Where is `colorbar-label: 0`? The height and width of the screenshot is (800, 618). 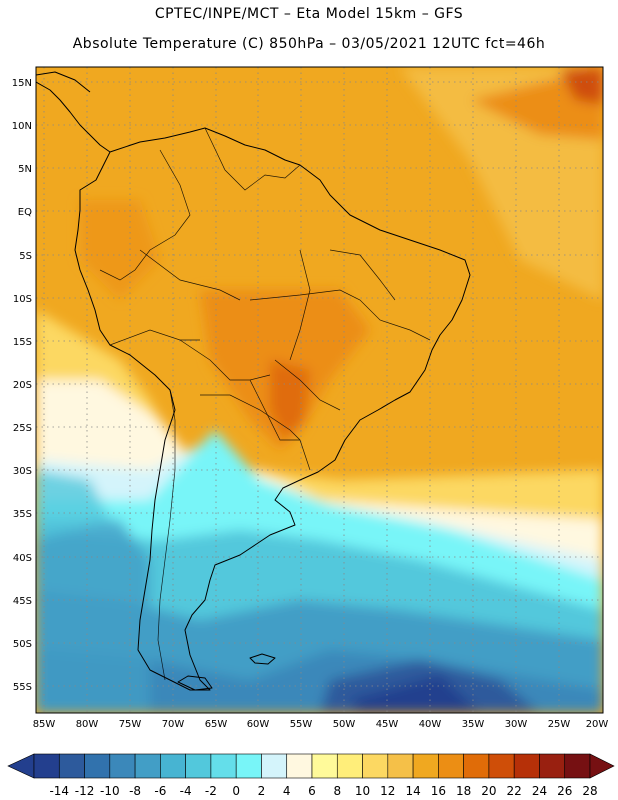
colorbar-label: 0 is located at coordinates (236, 791).